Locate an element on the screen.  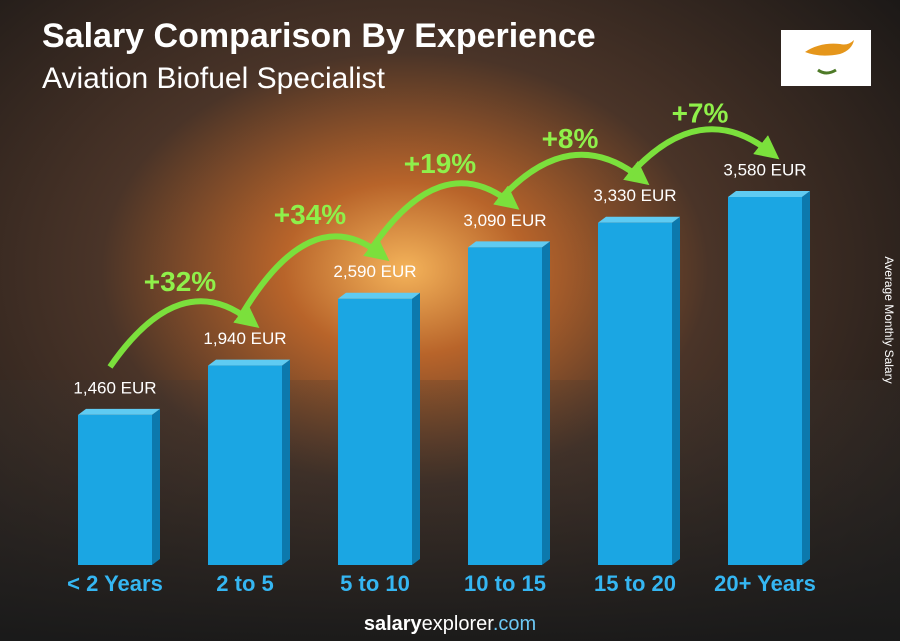
growth-label: +7% is located at coordinates (700, 112).